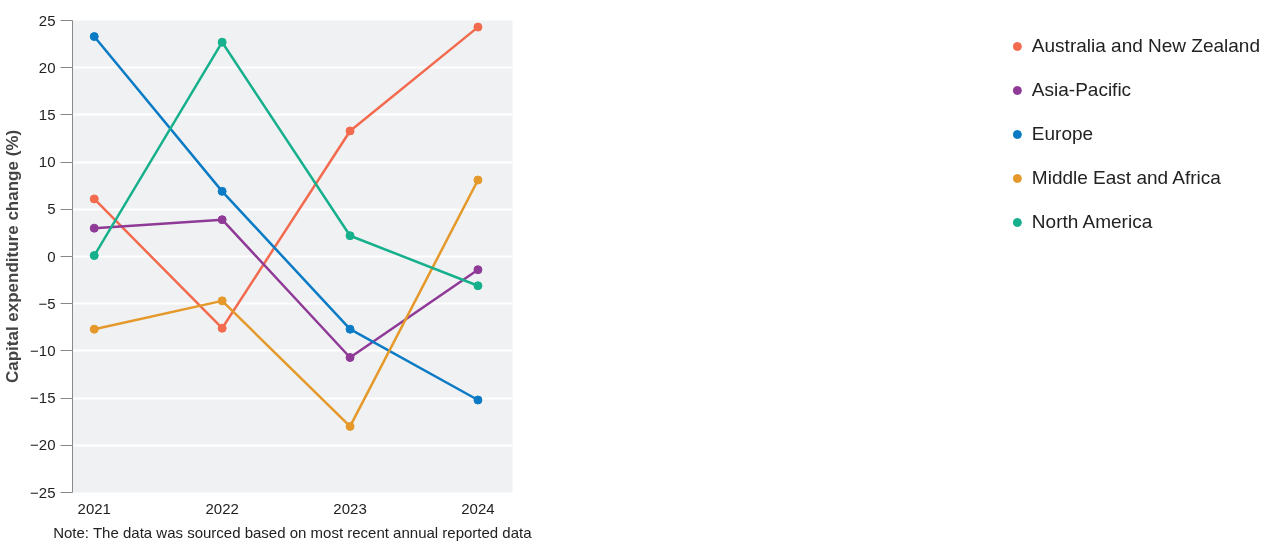  What do you see at coordinates (43, 492) in the screenshot?
I see `y-tick-label: −25` at bounding box center [43, 492].